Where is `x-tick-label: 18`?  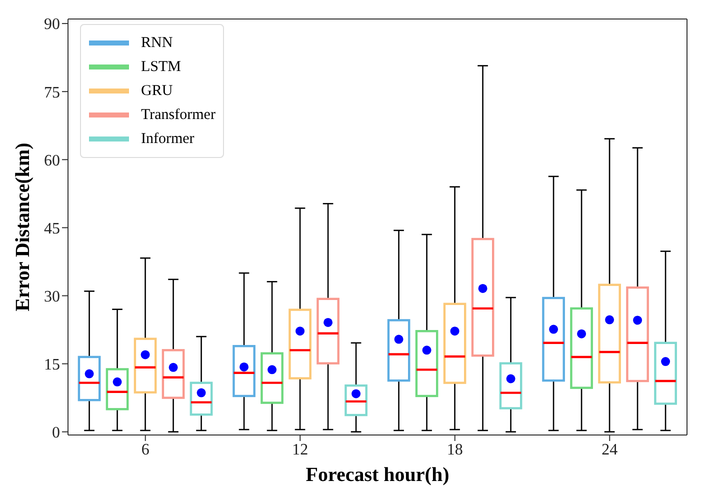
x-tick-label: 18 is located at coordinates (454, 449).